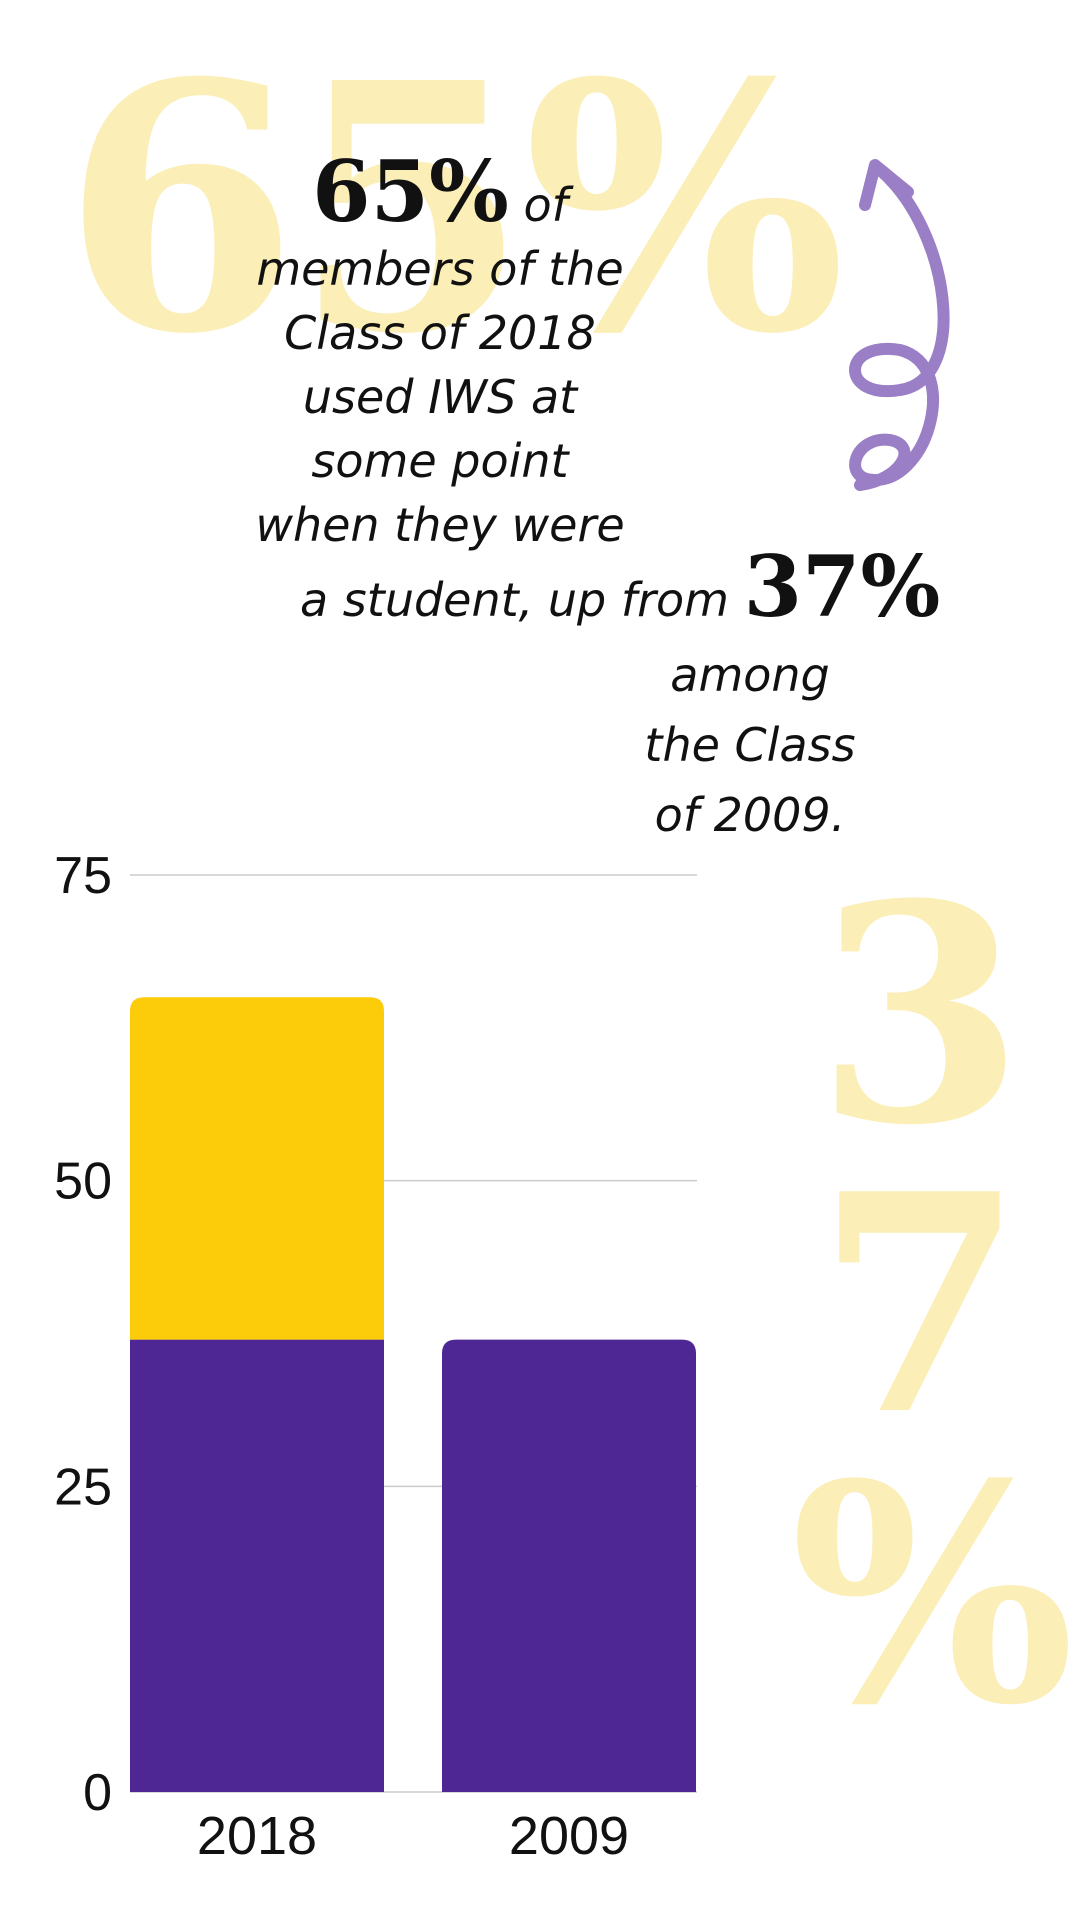  Describe the element at coordinates (842, 586) in the screenshot. I see `stat-37: 37%` at that location.